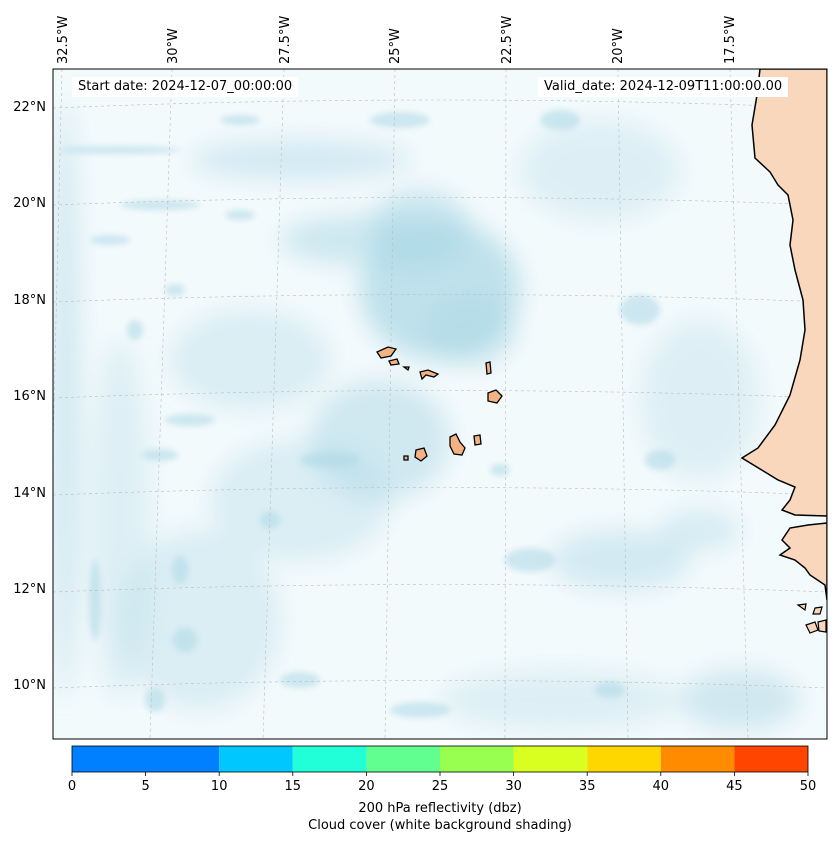  What do you see at coordinates (730, 40) in the screenshot?
I see `lon-label-17-5w: 17.5°W` at bounding box center [730, 40].